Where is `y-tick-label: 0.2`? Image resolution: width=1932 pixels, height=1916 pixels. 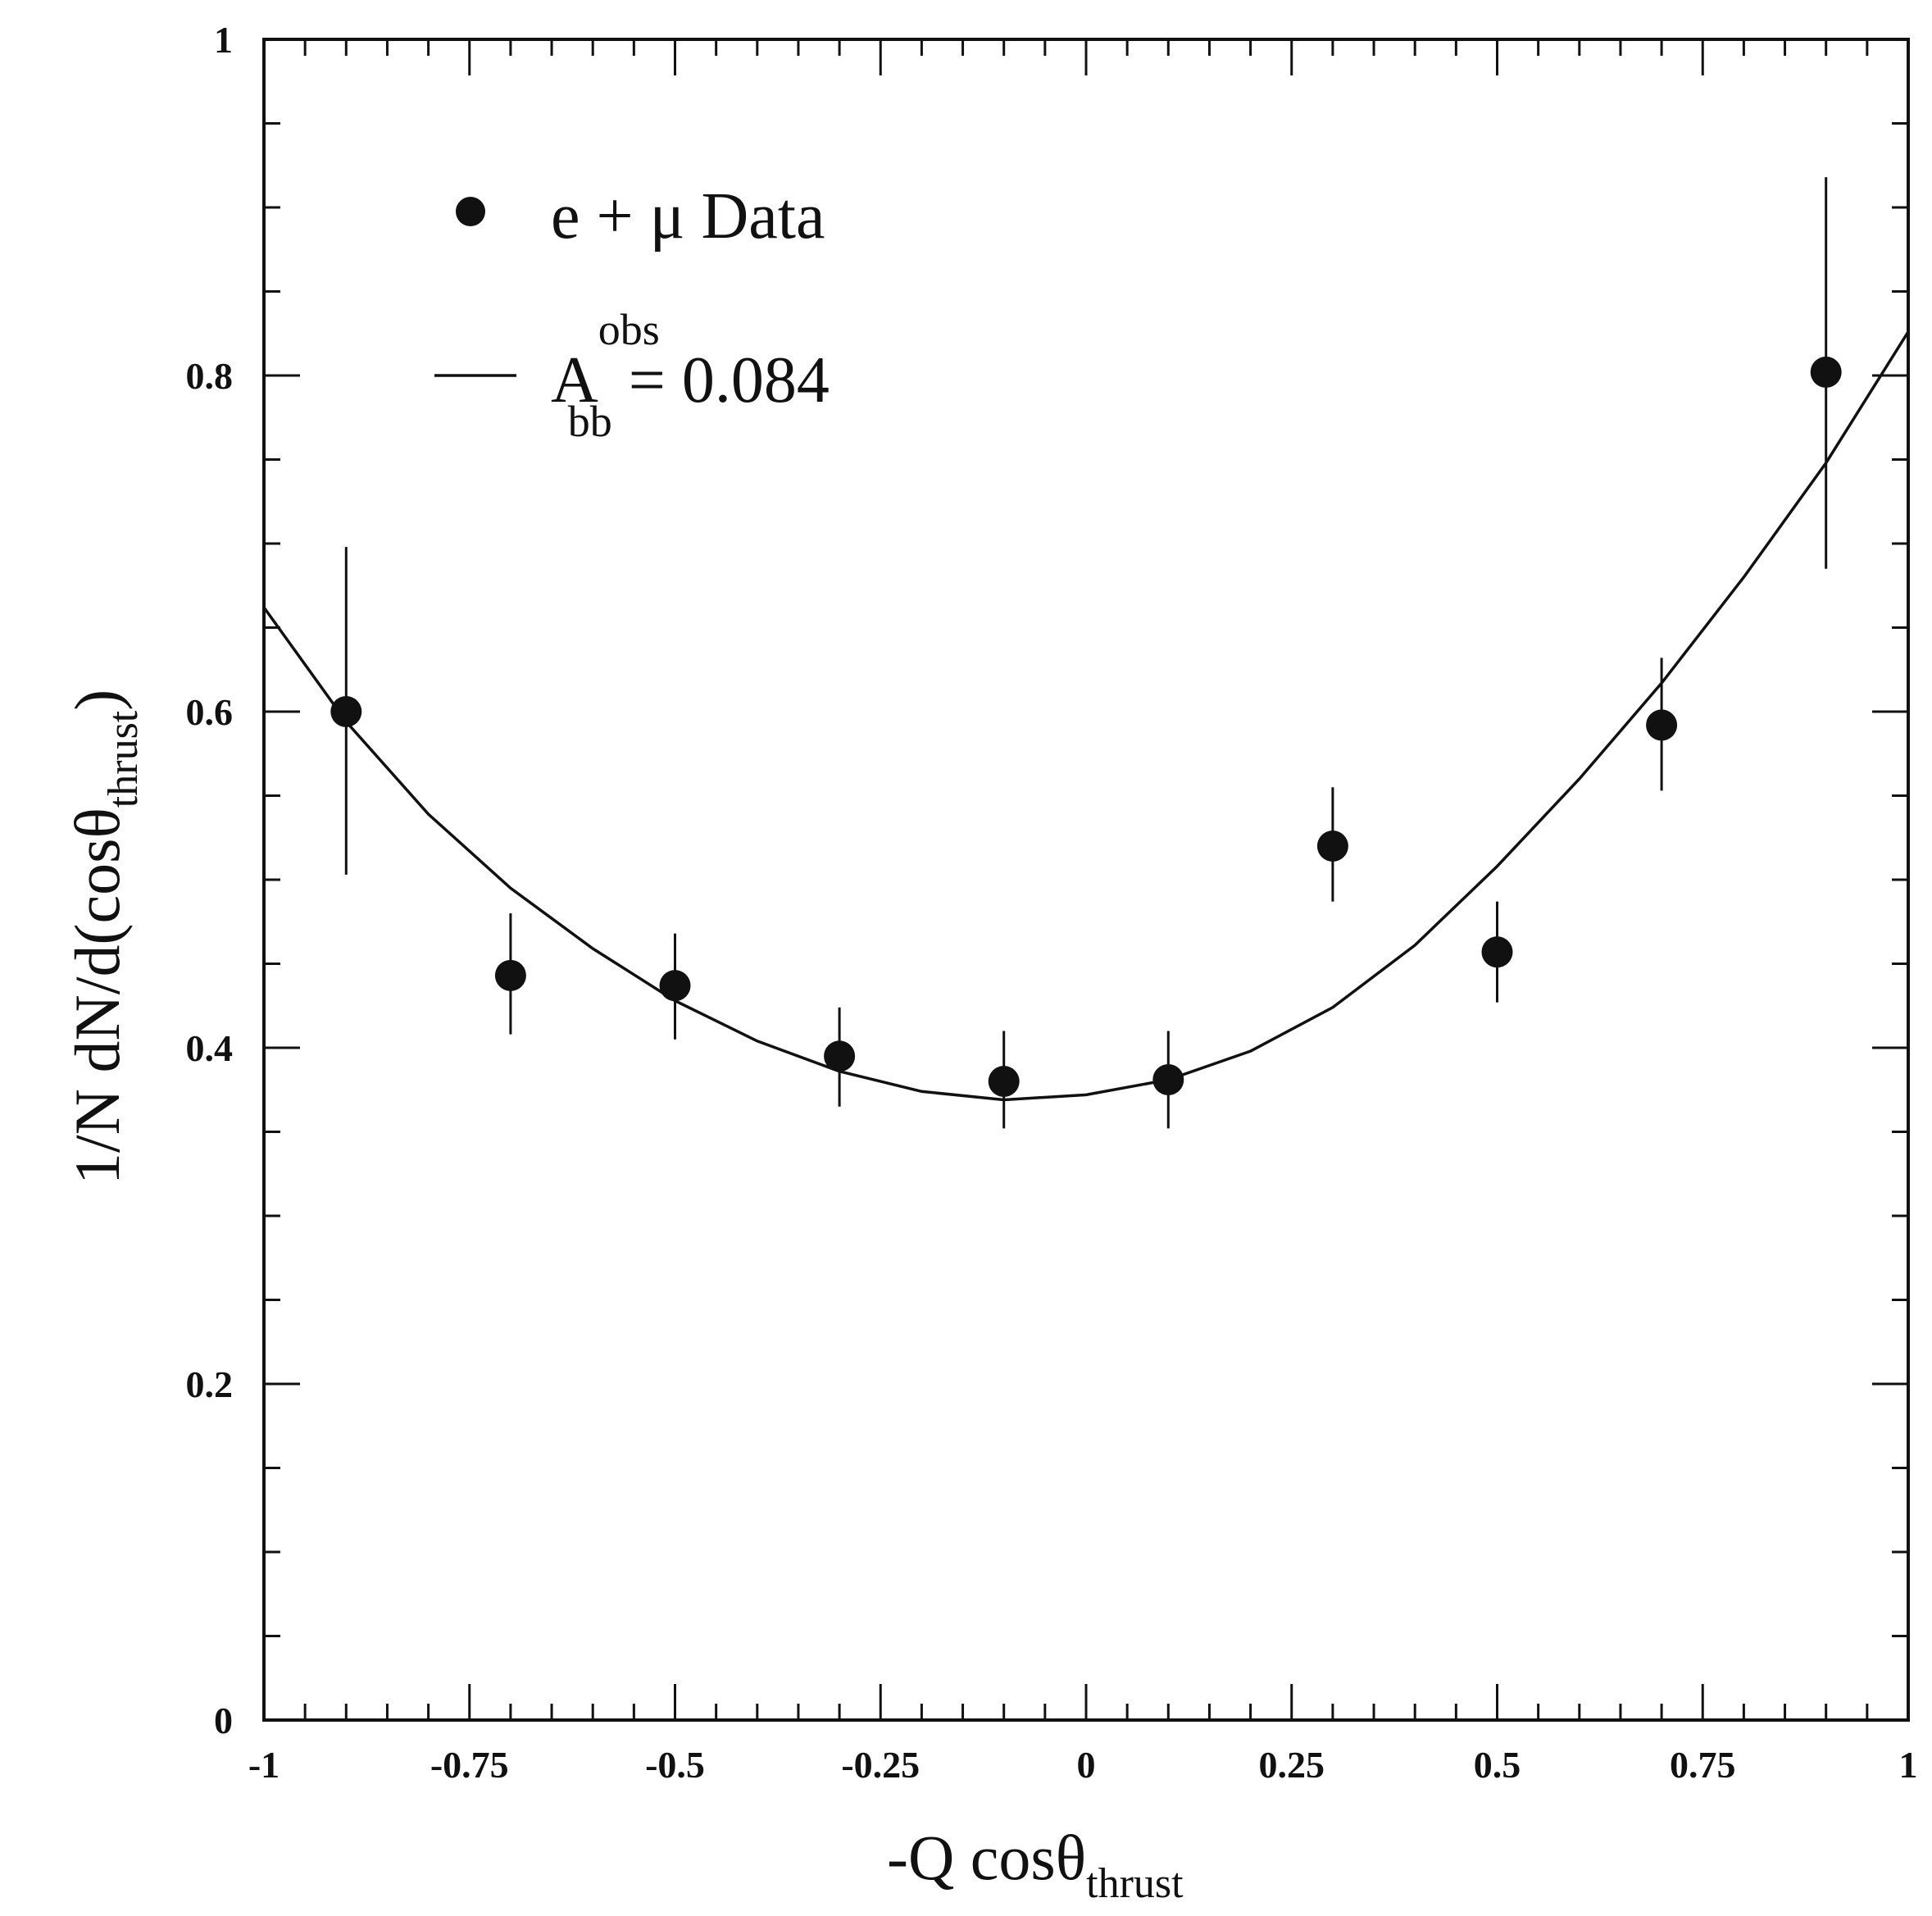 y-tick-label: 0.2 is located at coordinates (210, 1384).